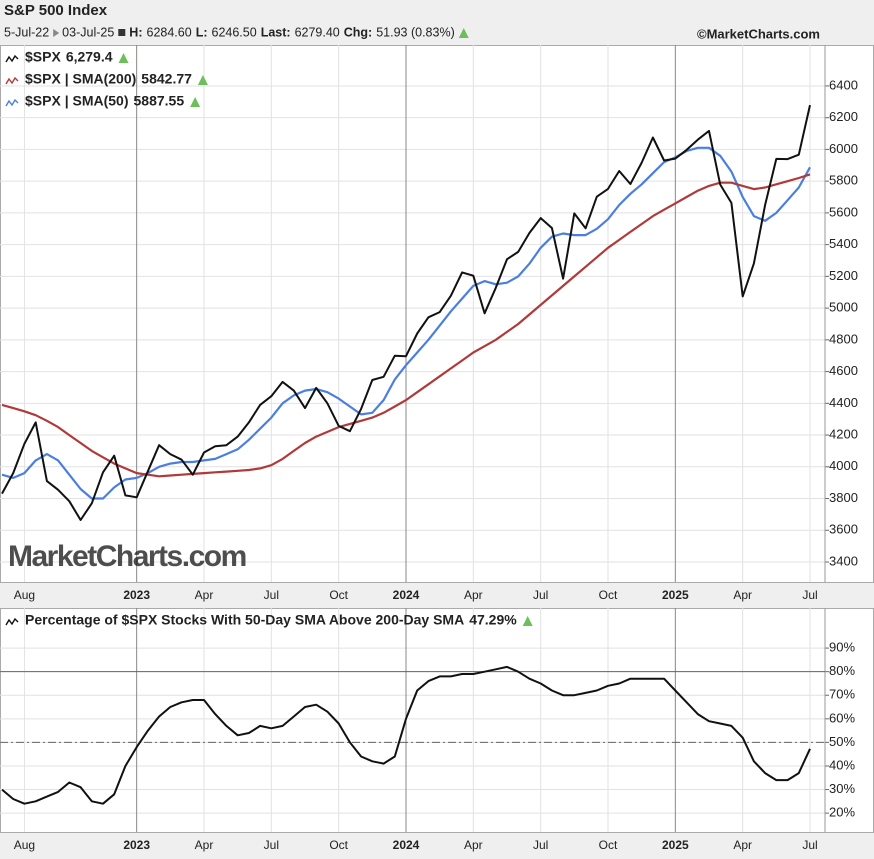 Image resolution: width=874 pixels, height=859 pixels. Describe the element at coordinates (842, 741) in the screenshot. I see `y-tick-label: 50%` at that location.